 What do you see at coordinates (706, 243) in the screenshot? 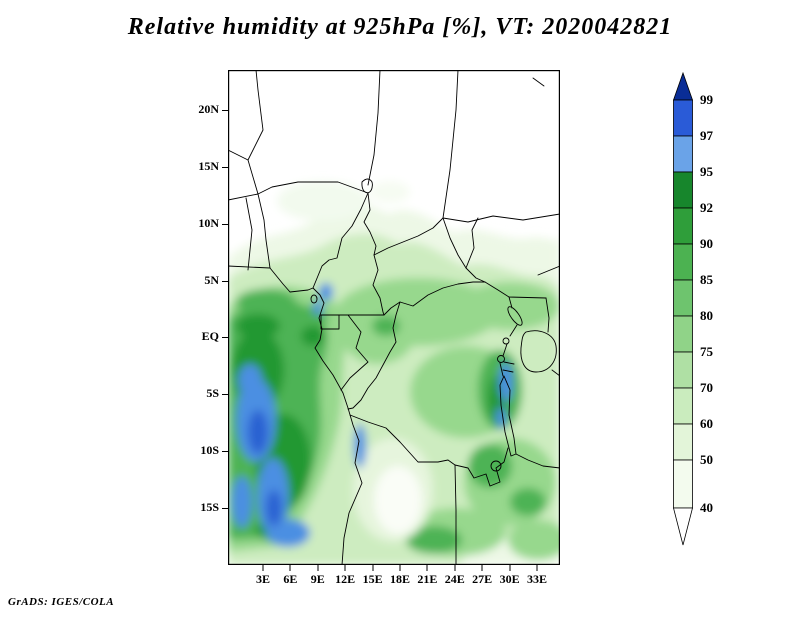
I see `colorbar-label: 90` at bounding box center [706, 243].